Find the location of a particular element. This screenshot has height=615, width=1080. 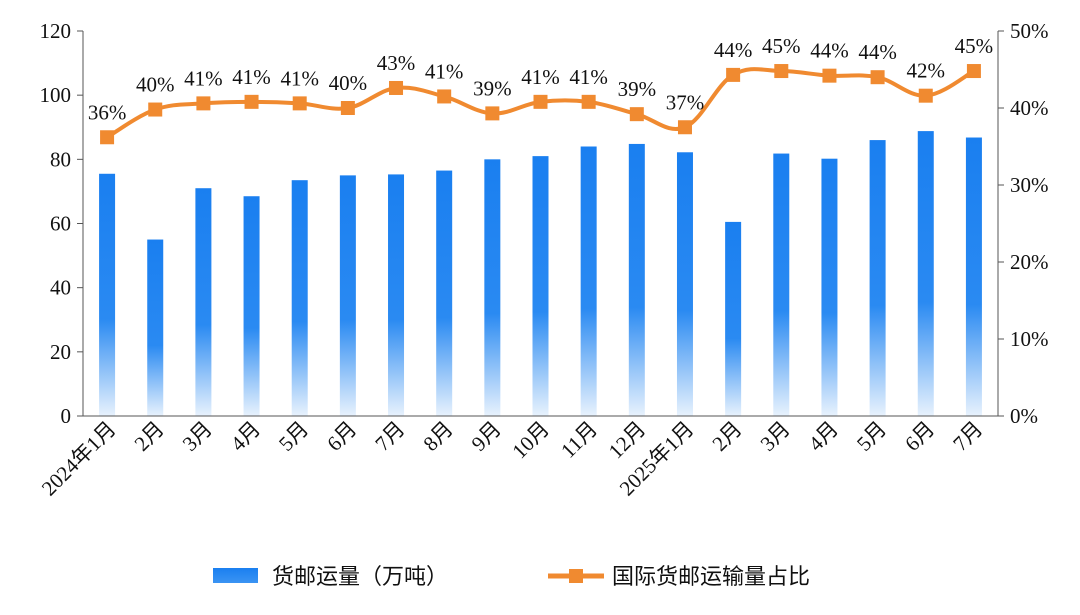

x-tick-label: 11月 is located at coordinates (579, 440).